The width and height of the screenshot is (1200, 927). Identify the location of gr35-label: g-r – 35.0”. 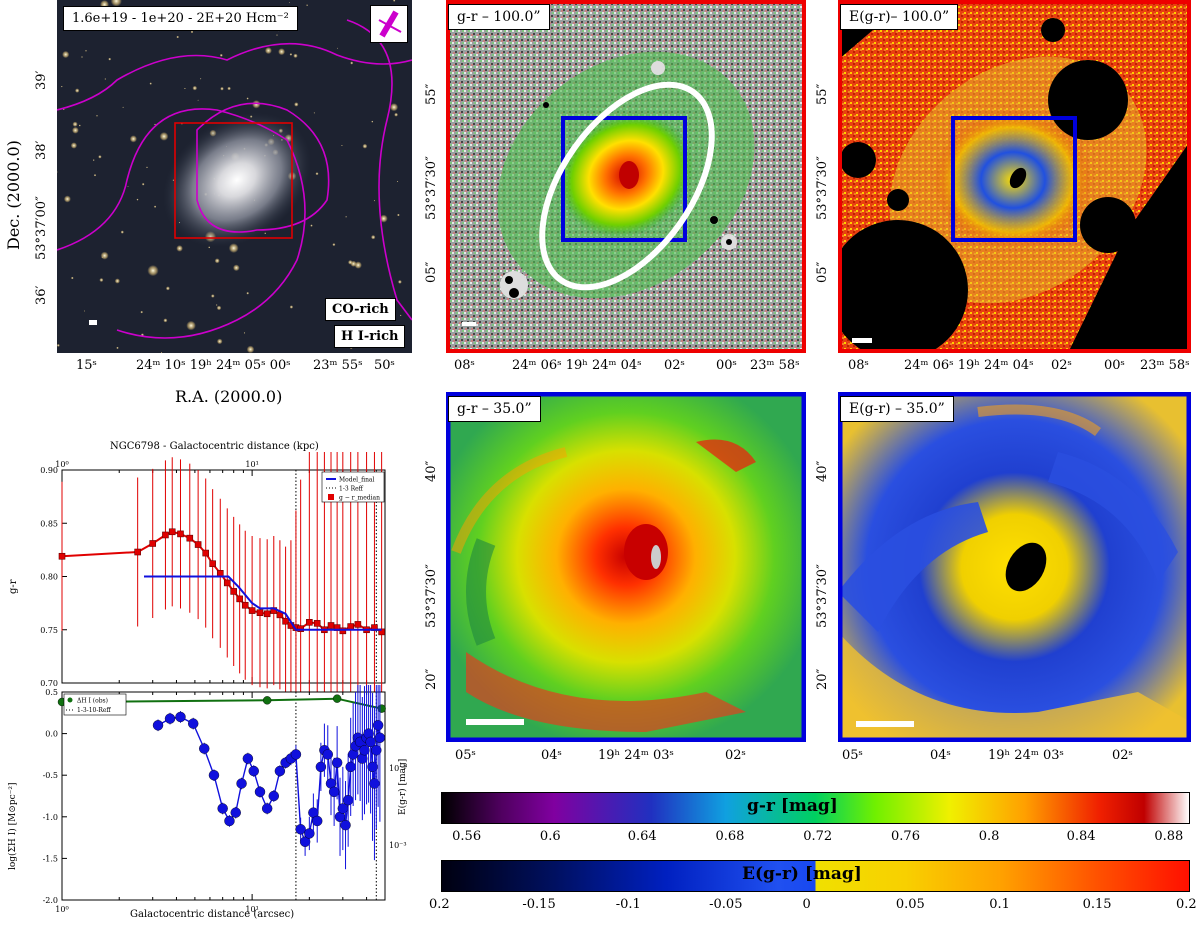
(494, 409).